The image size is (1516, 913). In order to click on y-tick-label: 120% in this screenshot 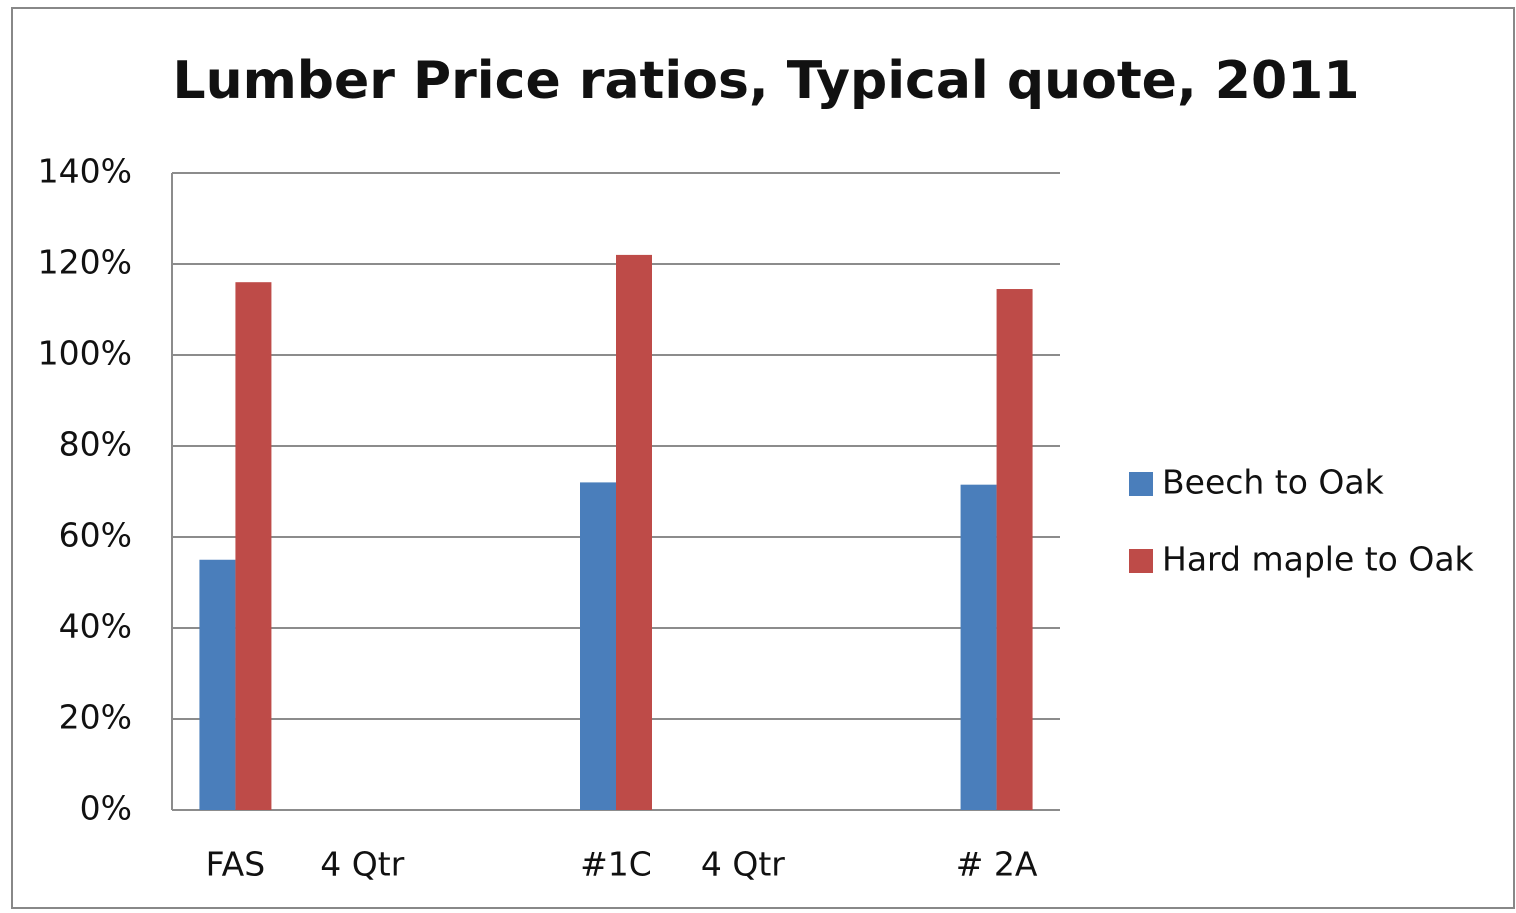, I will do `click(85, 262)`.